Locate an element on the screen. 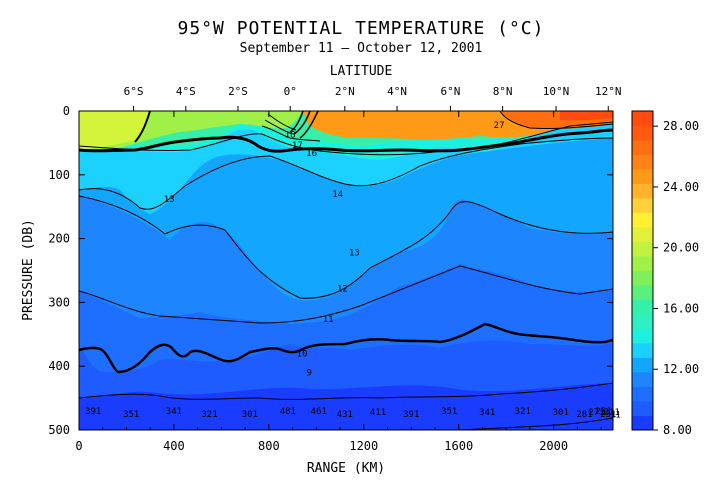 This screenshot has width=722, height=498. contour-label: 481 is located at coordinates (288, 412).